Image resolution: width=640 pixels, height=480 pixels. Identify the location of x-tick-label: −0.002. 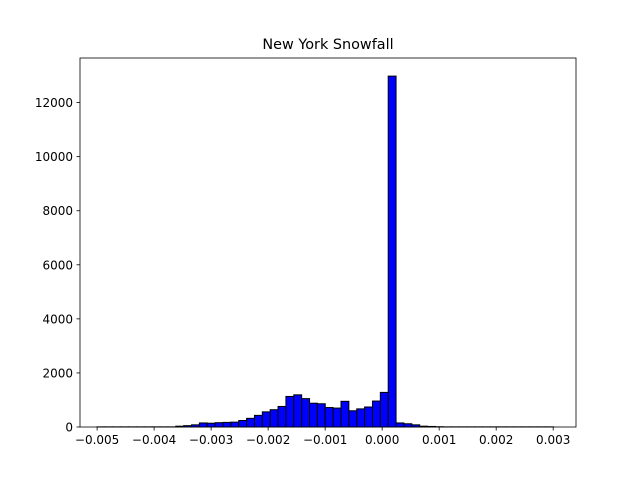
(268, 440).